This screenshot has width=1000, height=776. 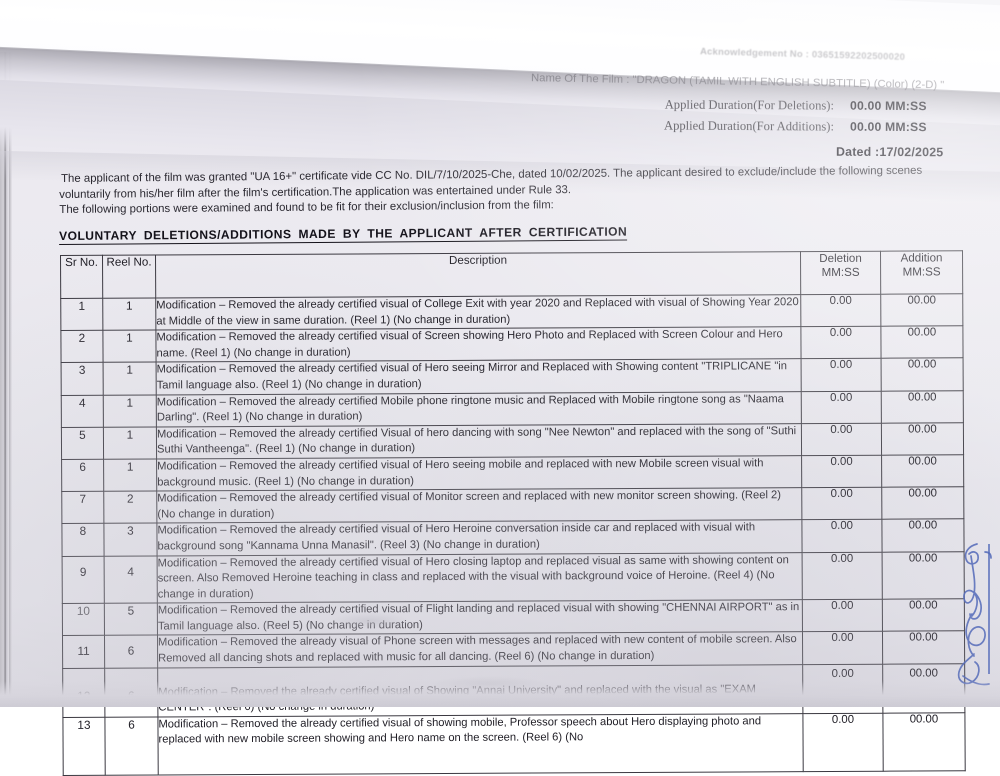 What do you see at coordinates (370, 621) in the screenshot?
I see `scan-smudge-upper` at bounding box center [370, 621].